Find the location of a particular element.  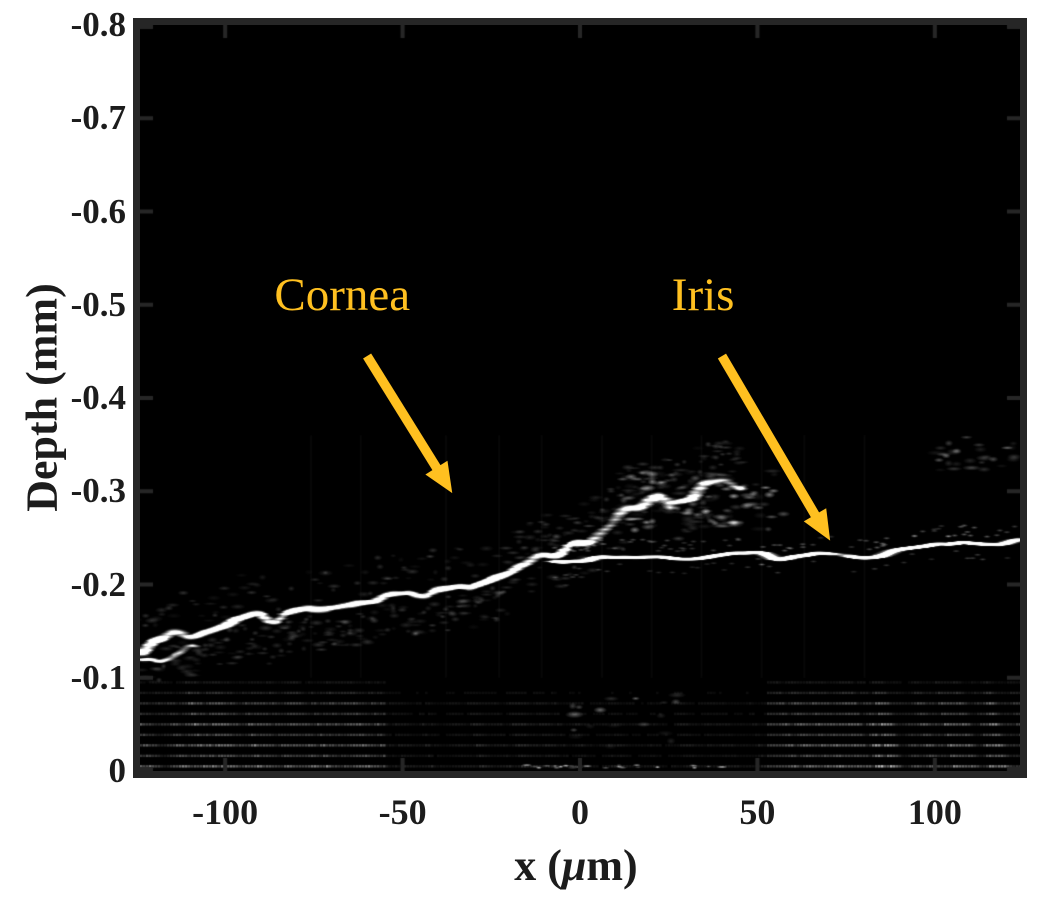

x-axis-label: x (μm) is located at coordinates (576, 865).